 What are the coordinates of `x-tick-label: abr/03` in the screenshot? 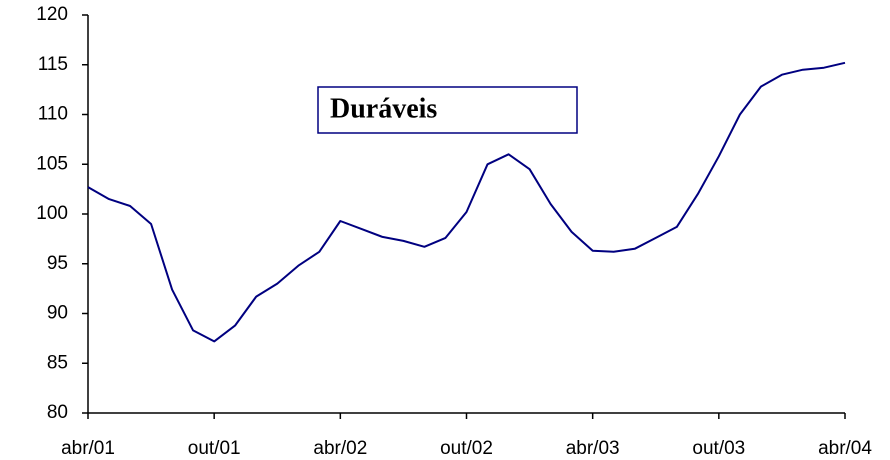 It's located at (593, 448).